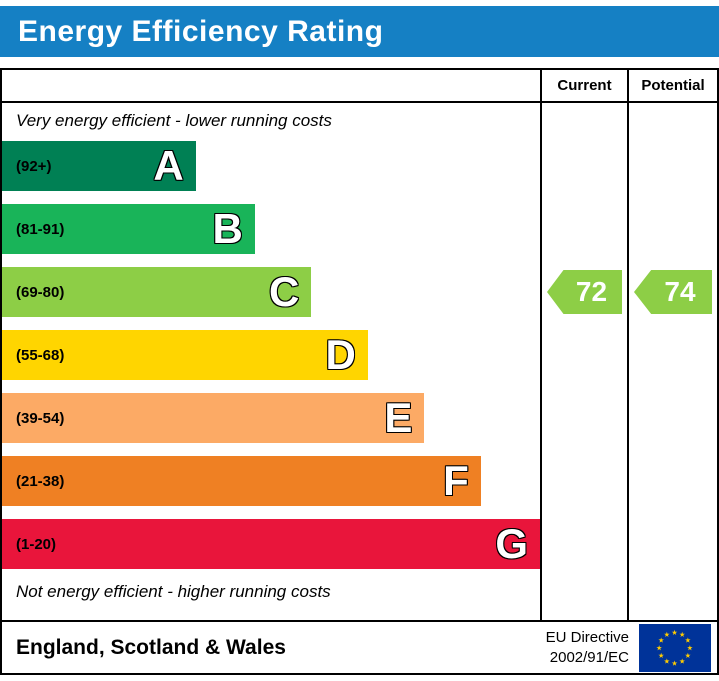 The image size is (719, 681). I want to click on potential-rating-arrow: 74, so click(673, 292).